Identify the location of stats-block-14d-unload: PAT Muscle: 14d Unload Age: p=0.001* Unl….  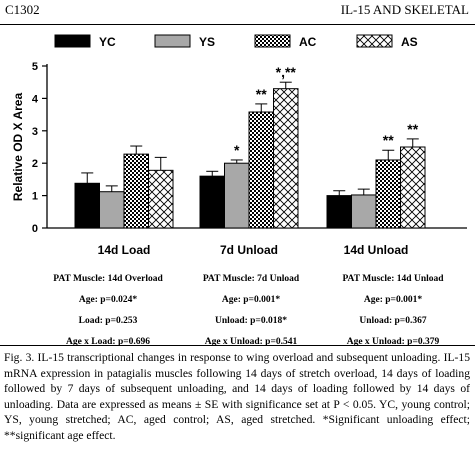
(393, 311).